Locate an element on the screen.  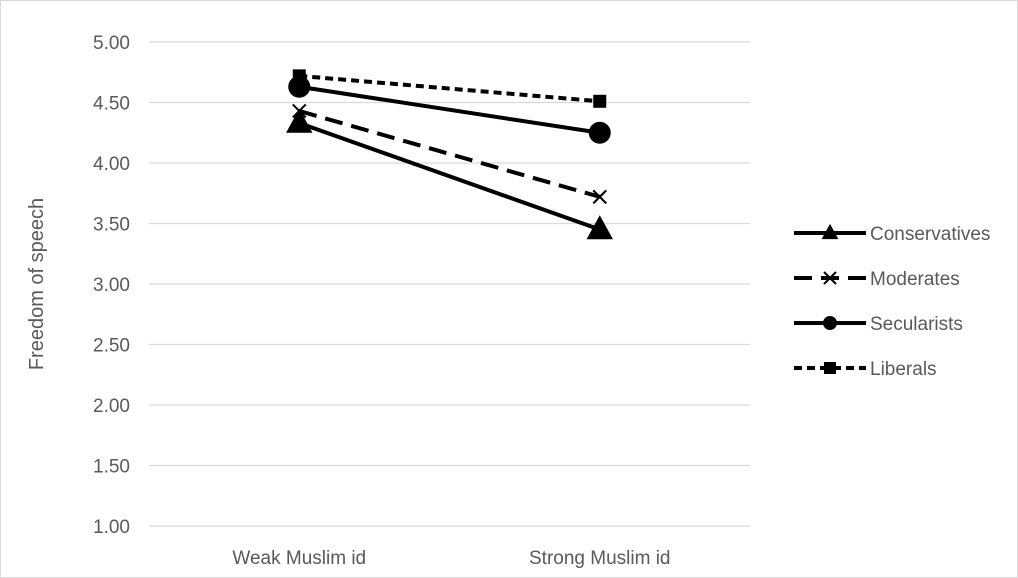
legend-label: Liberals is located at coordinates (903, 369).